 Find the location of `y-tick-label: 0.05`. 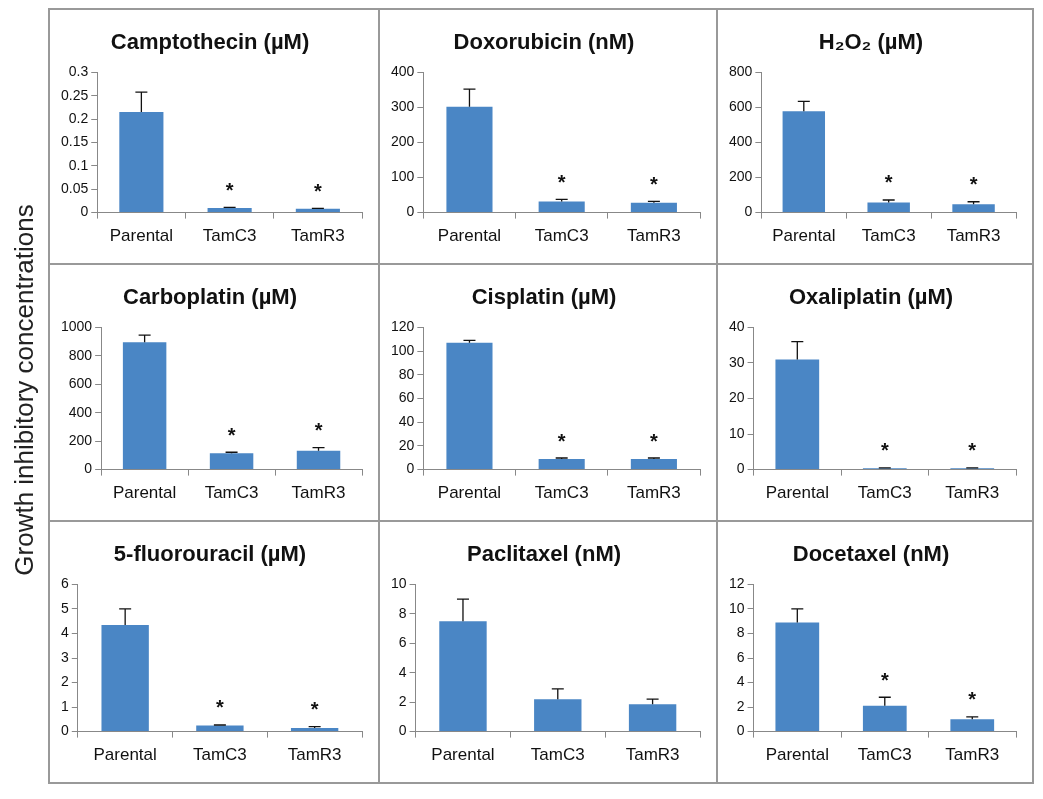

y-tick-label: 0.05 is located at coordinates (75, 188).